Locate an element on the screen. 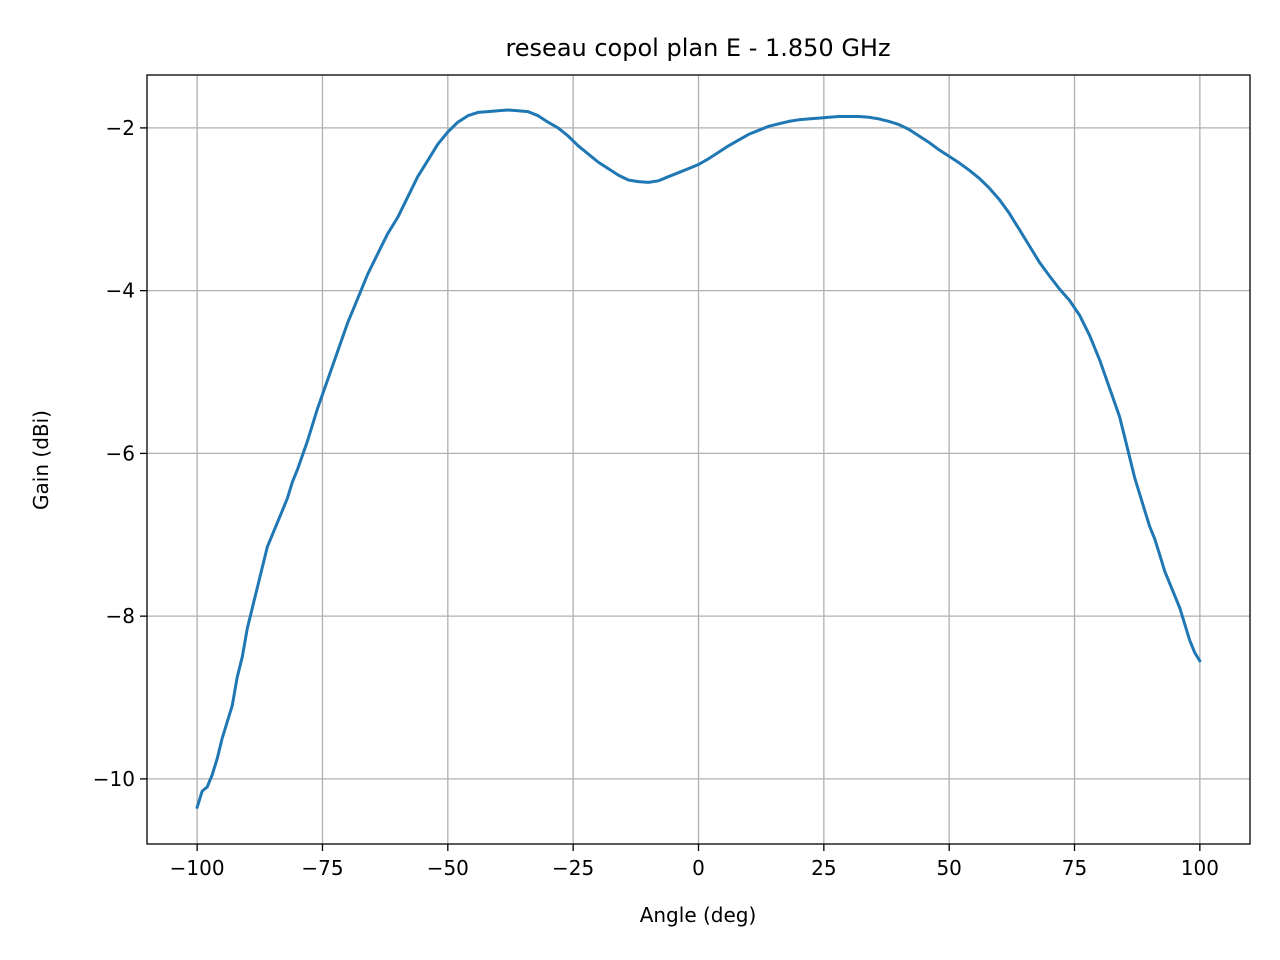  x-axis-ticks: −100 −75 −50 −25 0 25 50 75 100 is located at coordinates (694, 862).